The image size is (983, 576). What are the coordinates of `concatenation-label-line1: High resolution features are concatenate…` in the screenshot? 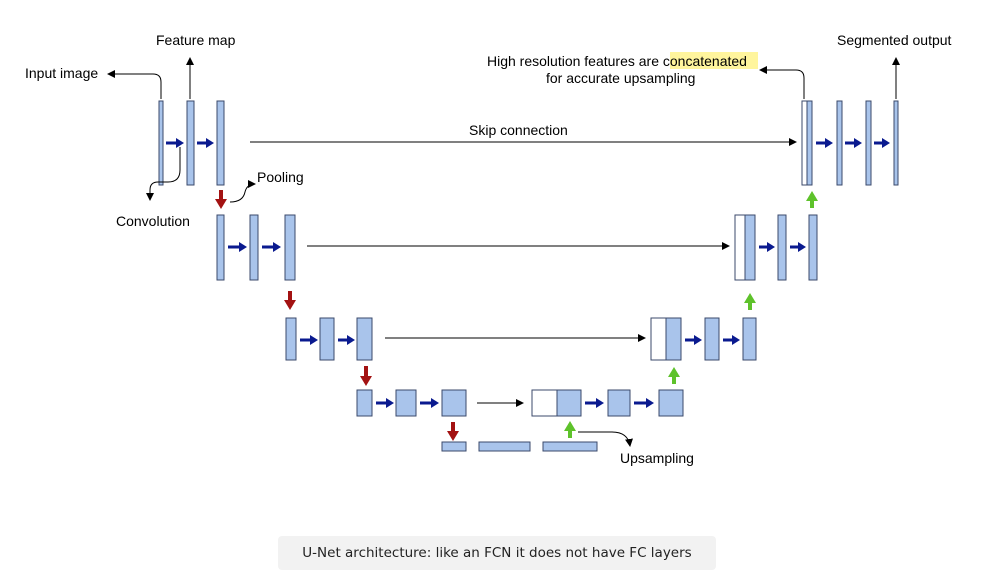 It's located at (617, 61).